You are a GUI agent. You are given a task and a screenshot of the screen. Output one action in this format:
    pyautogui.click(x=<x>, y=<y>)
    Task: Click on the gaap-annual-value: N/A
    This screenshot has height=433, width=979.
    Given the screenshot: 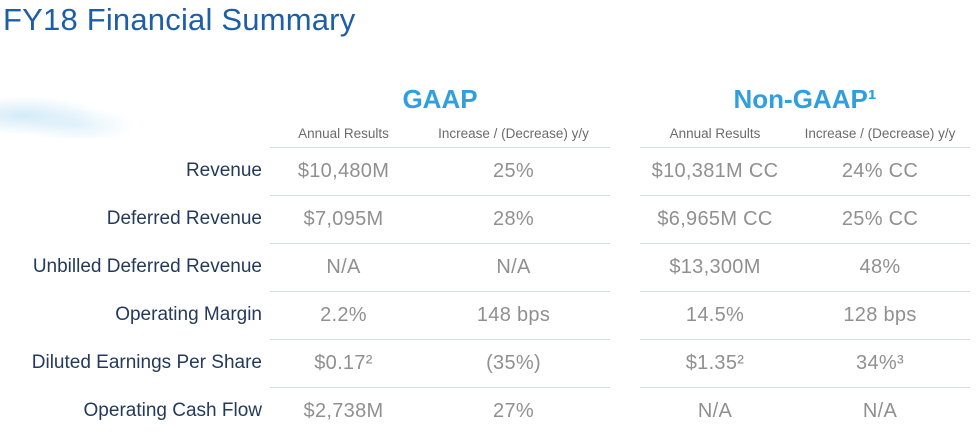 What is the action you would take?
    pyautogui.click(x=343, y=267)
    